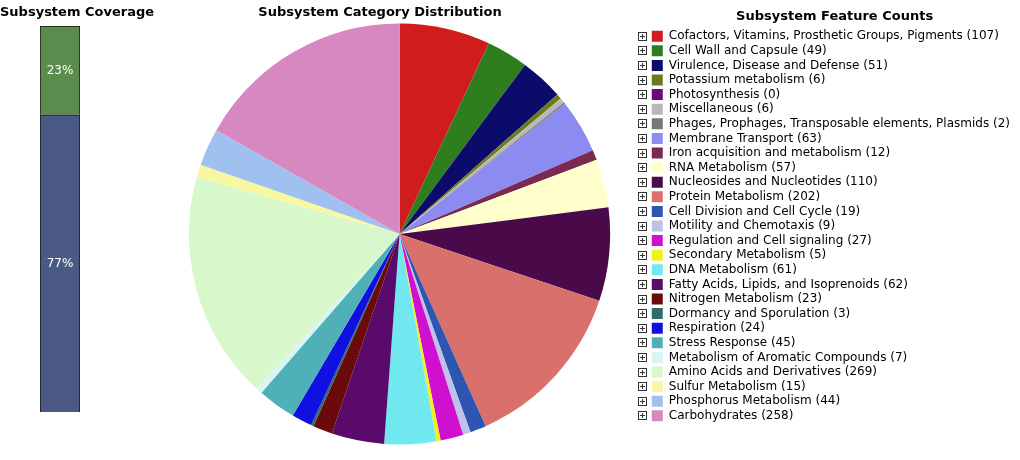 Image resolution: width=1020 pixels, height=460 pixels. What do you see at coordinates (60, 262) in the screenshot?
I see `data-label: 77%` at bounding box center [60, 262].